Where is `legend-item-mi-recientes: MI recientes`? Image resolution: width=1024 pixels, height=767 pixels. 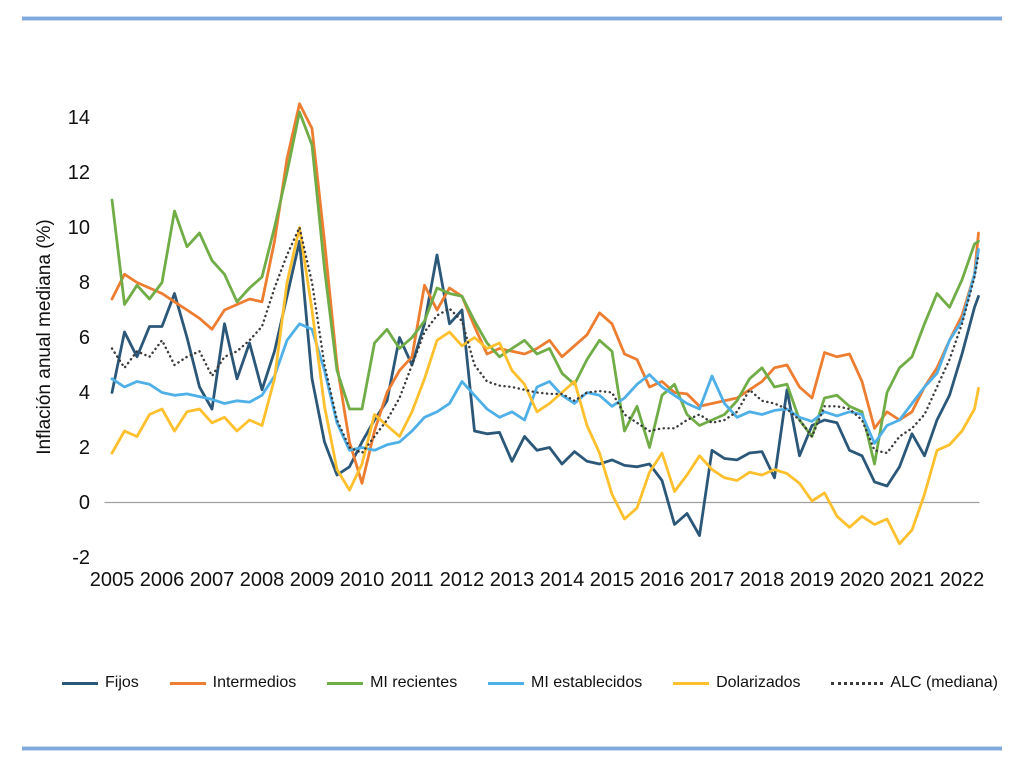
legend-item-mi-recientes: MI recientes is located at coordinates (392, 683).